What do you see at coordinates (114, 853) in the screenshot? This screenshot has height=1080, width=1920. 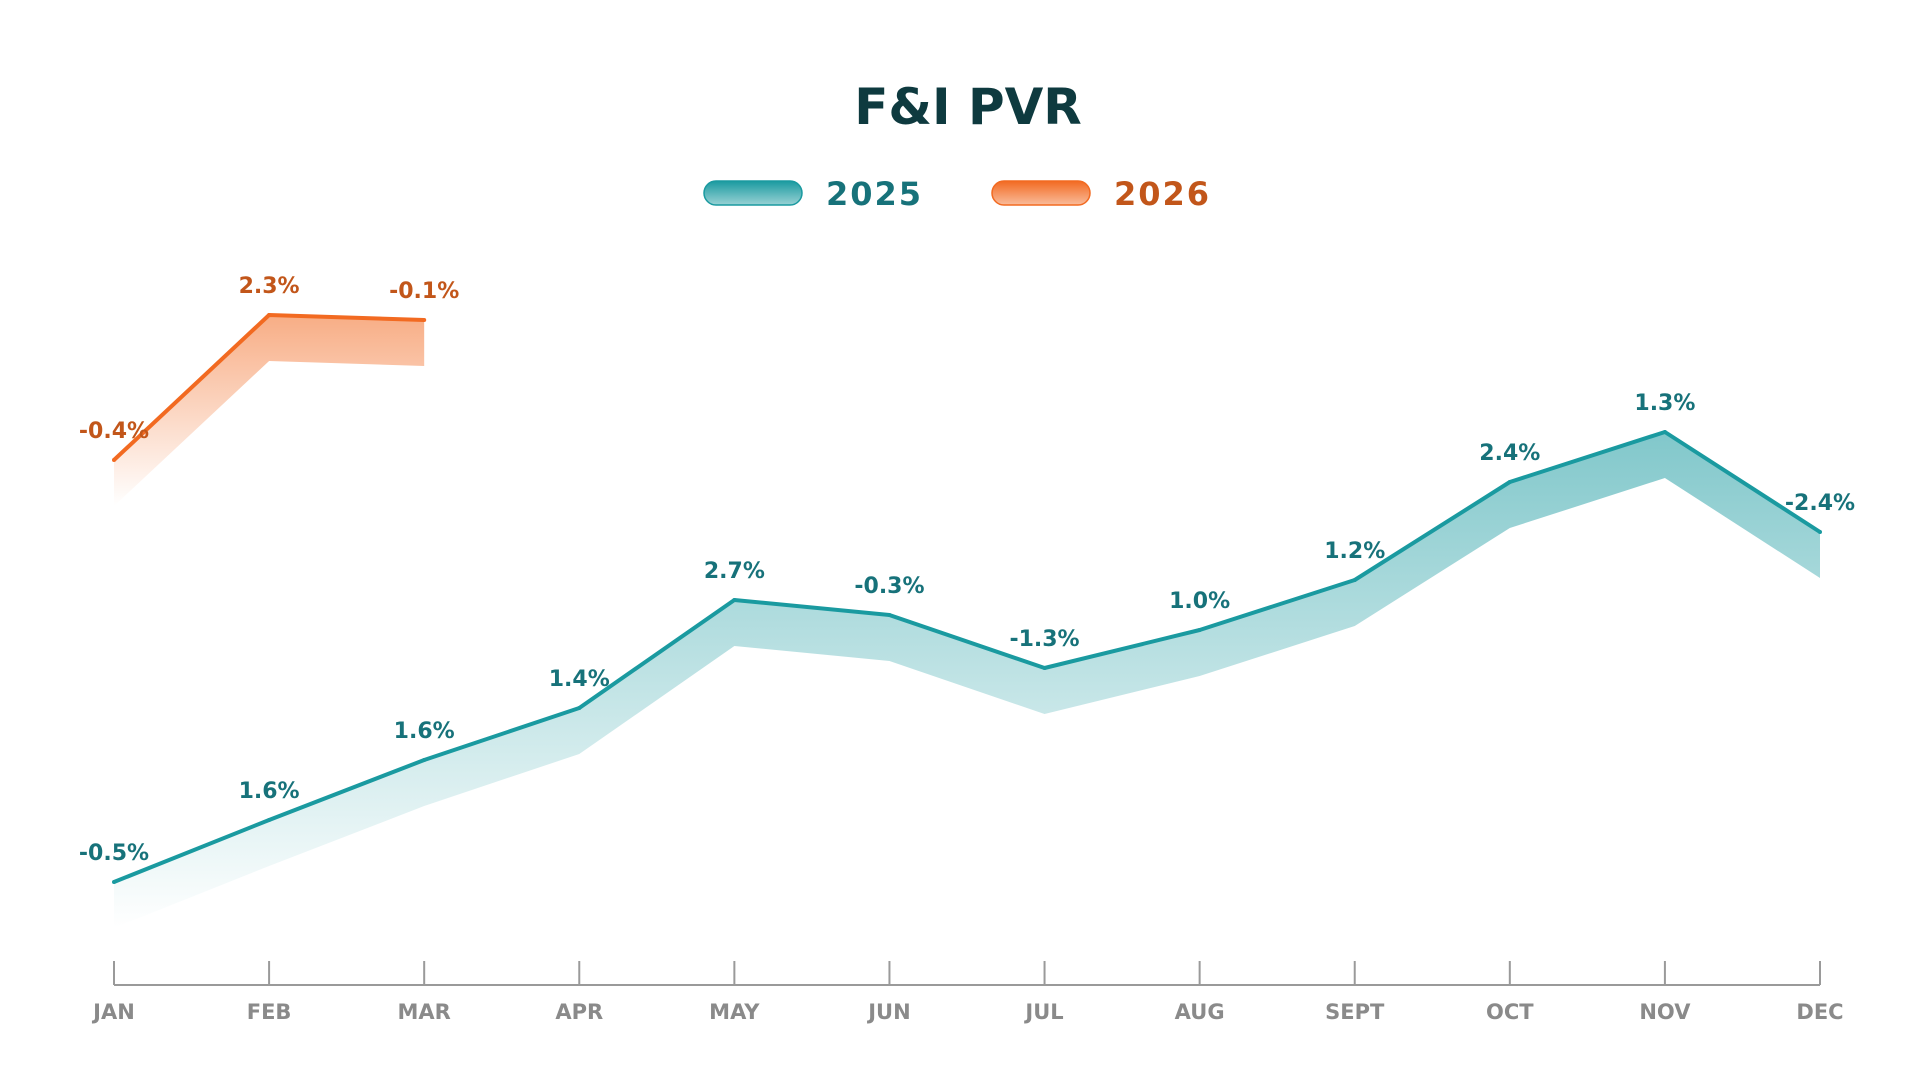 I see `data-label: -0.5%` at bounding box center [114, 853].